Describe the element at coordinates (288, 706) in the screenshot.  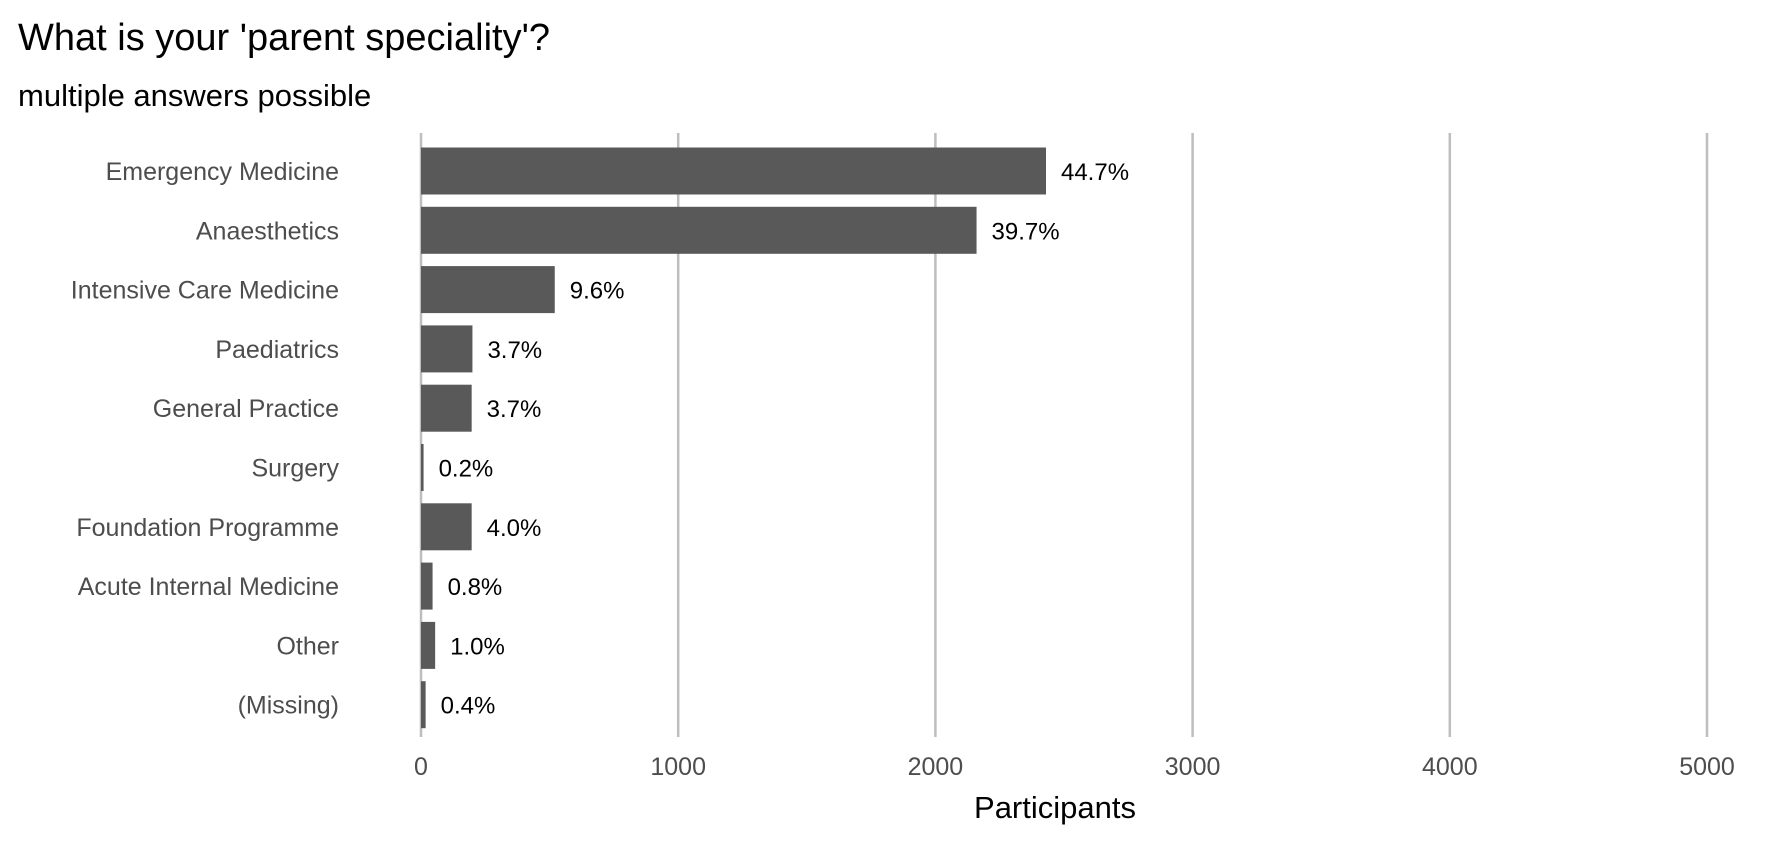
I see `category-label: (Missing)` at that location.